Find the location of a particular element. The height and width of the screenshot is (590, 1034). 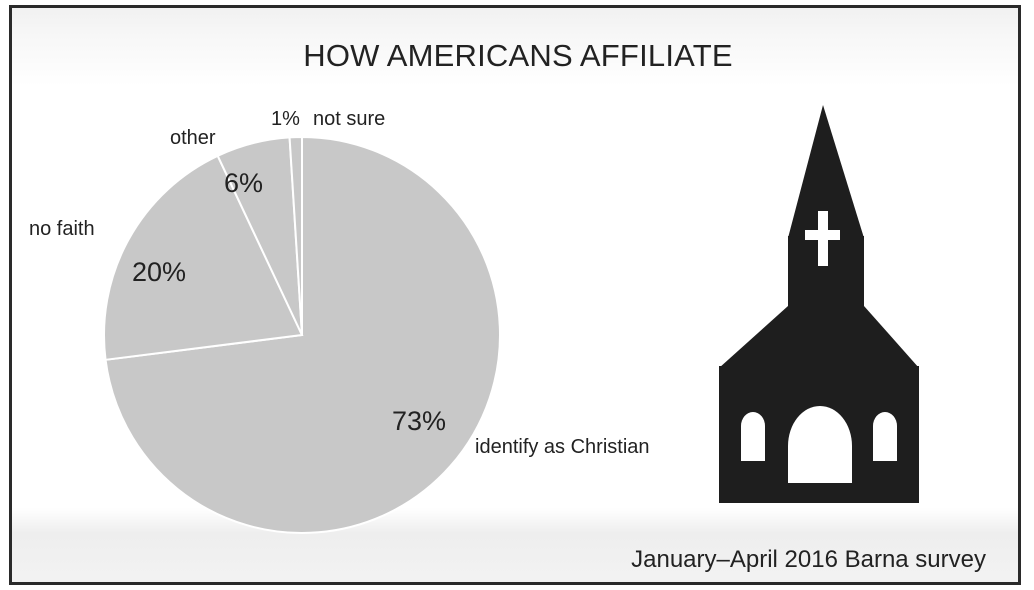

church-icon is located at coordinates (819, 304).